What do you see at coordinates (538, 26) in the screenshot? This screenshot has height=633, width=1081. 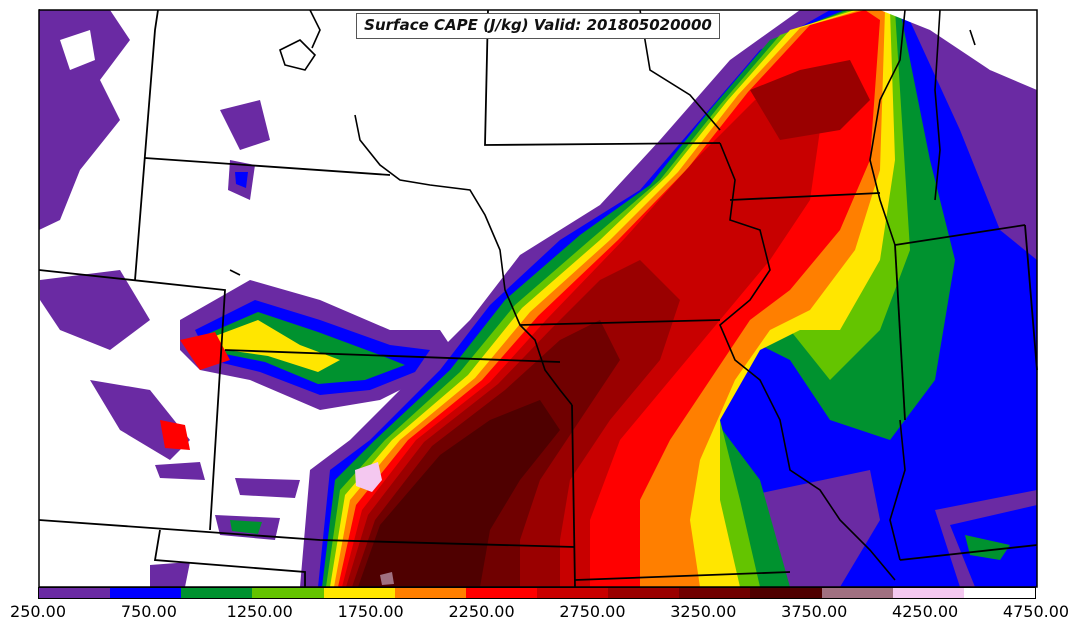 I see `map-title: Surface CAPE (J/kg) Valid: 201805020000` at bounding box center [538, 26].